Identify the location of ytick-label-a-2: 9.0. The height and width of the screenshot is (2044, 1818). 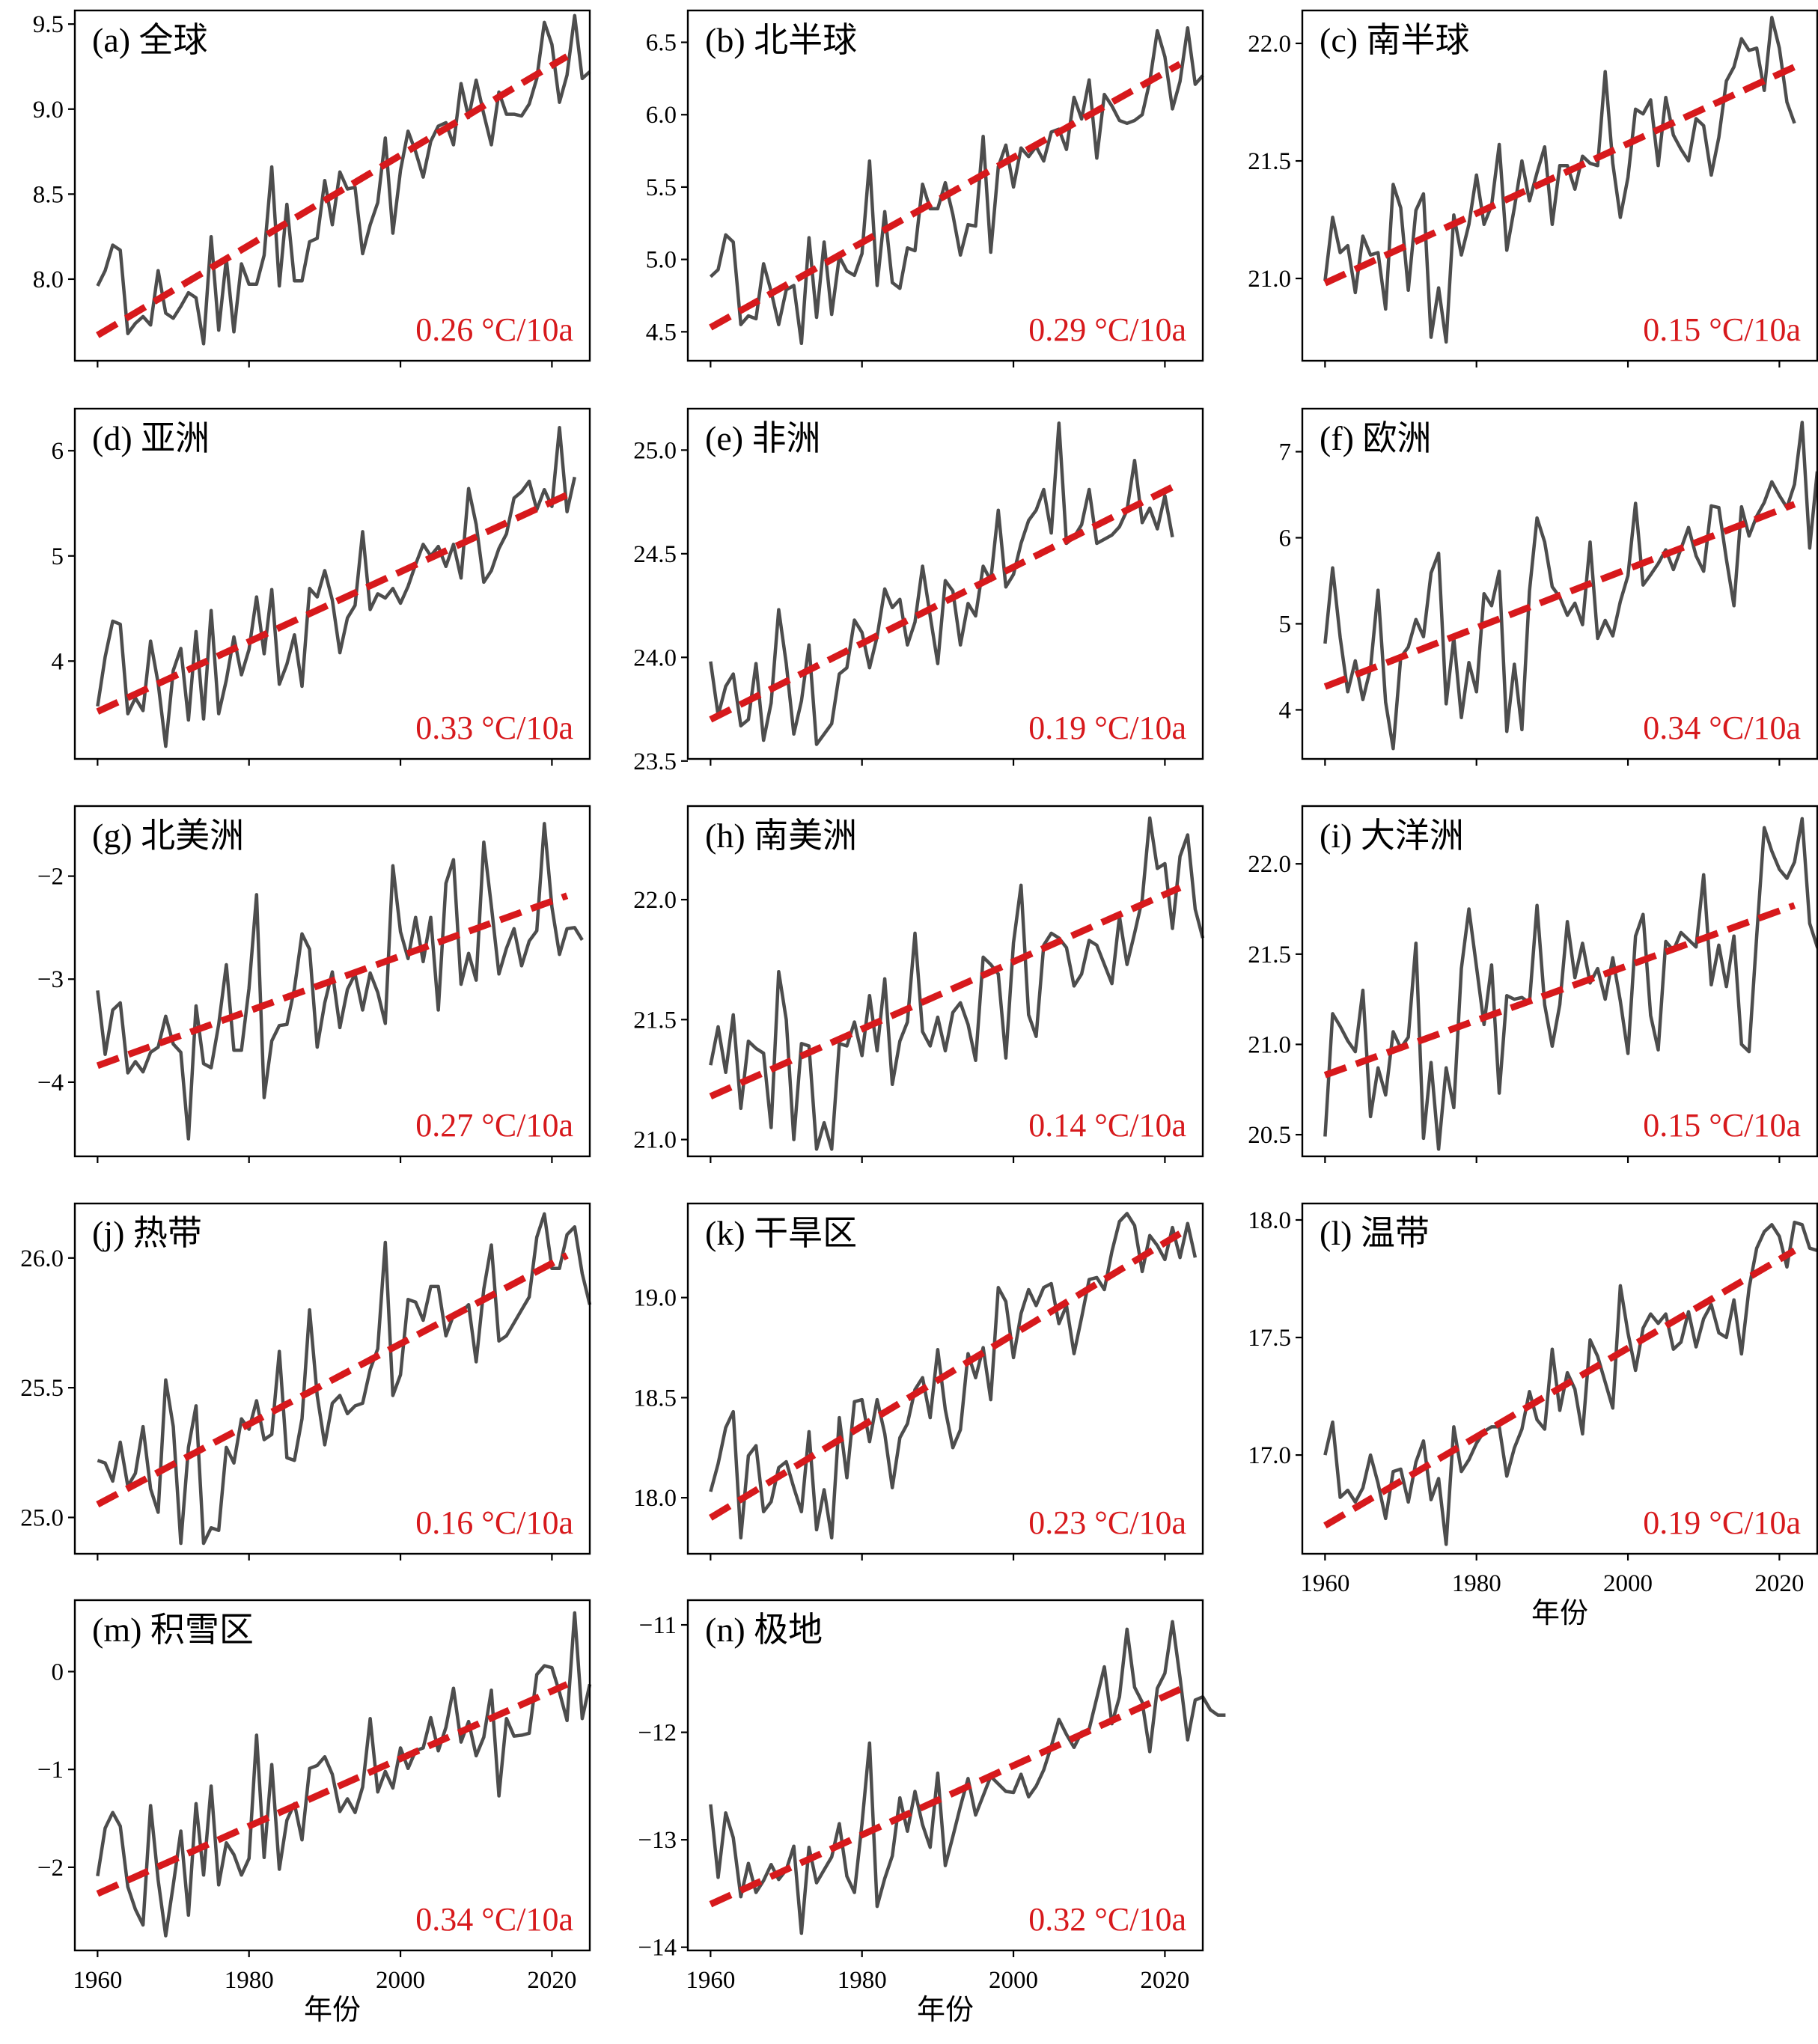
(48, 110).